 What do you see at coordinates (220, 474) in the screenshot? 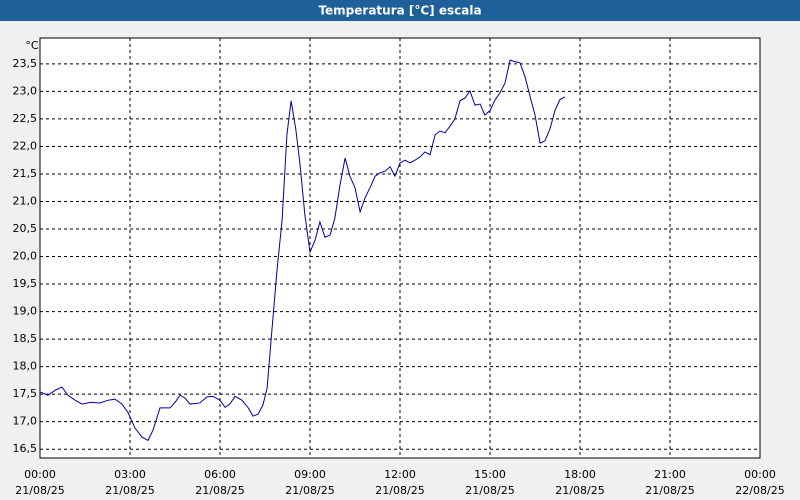
I see `x-tick-label: 06:00` at bounding box center [220, 474].